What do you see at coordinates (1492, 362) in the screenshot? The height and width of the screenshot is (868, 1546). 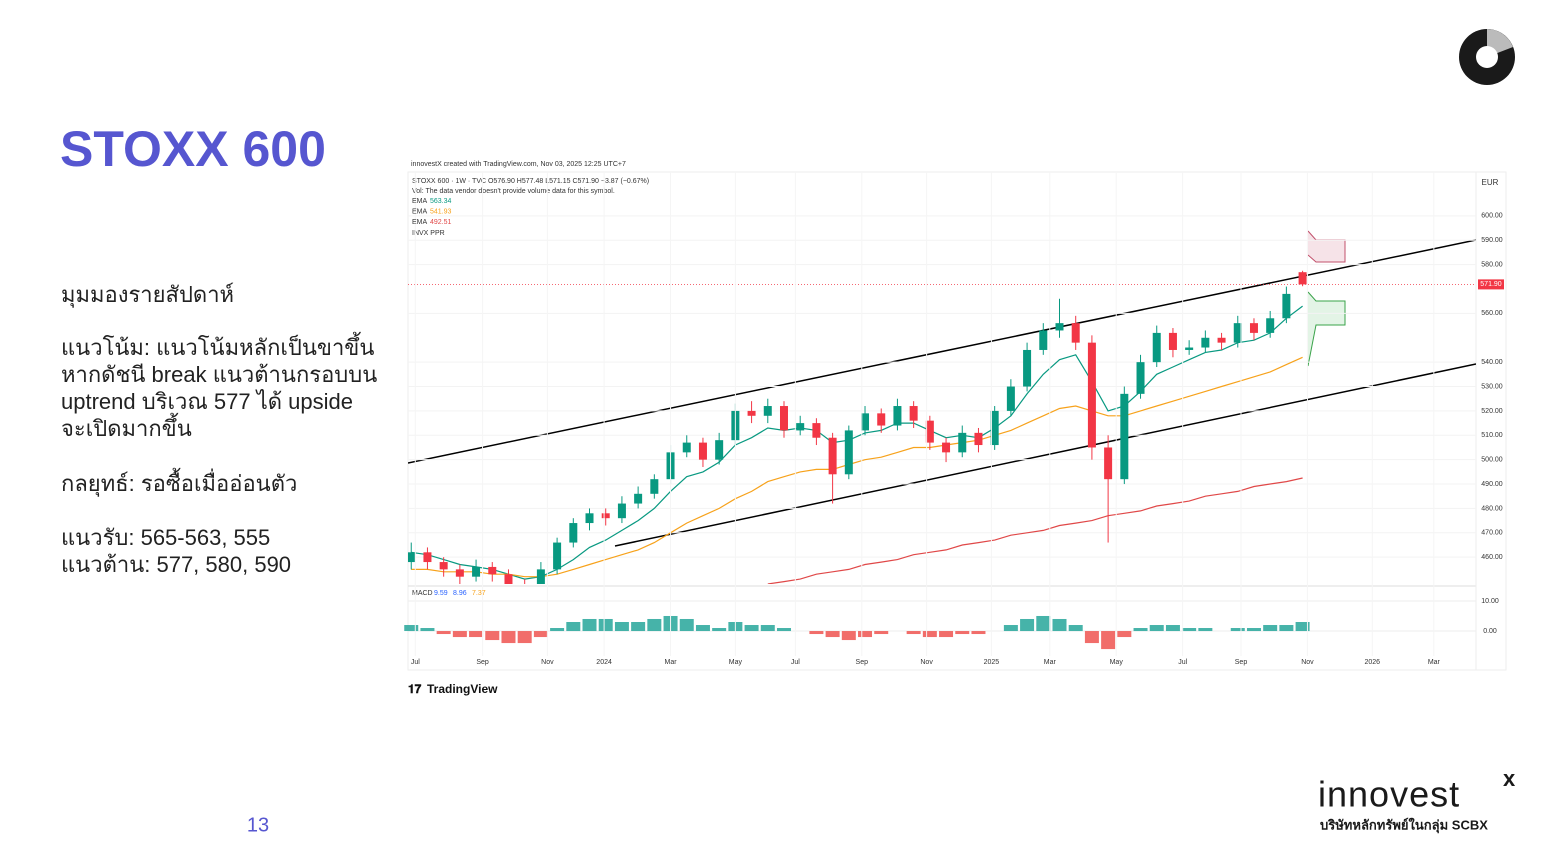 I see `y-tick-label: 540.00` at bounding box center [1492, 362].